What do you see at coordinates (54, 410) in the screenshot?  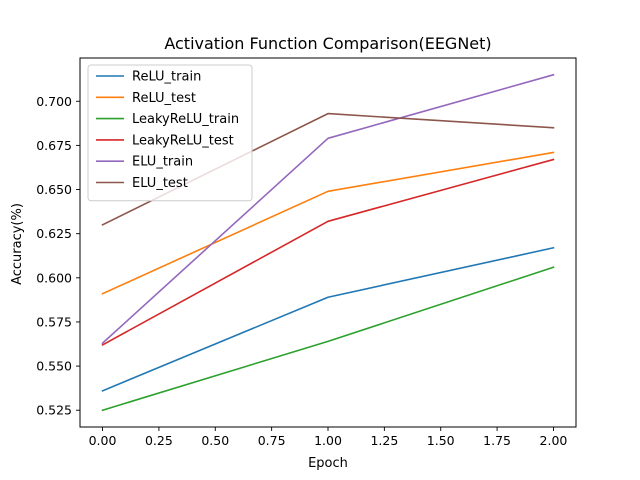 I see `y-tick-label: 0.525` at bounding box center [54, 410].